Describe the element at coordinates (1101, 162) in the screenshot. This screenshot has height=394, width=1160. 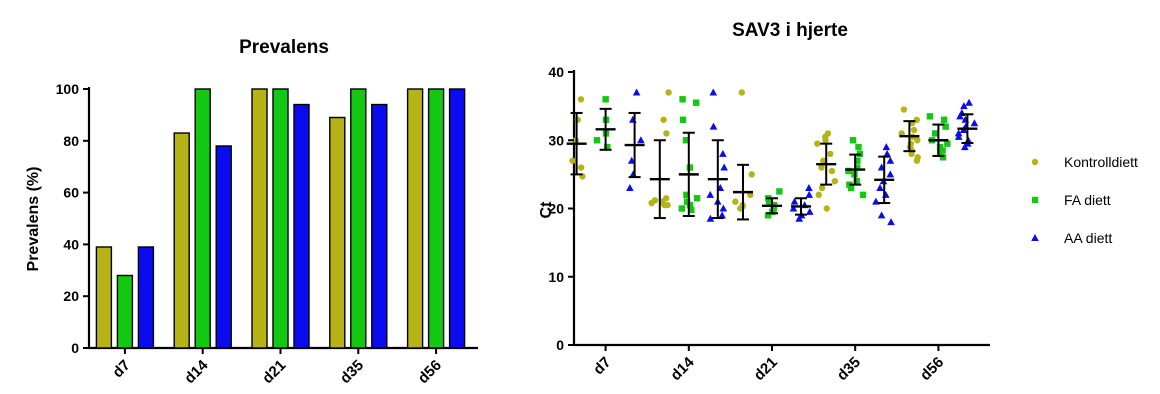
I see `legend-label: Kontrolldiett` at that location.